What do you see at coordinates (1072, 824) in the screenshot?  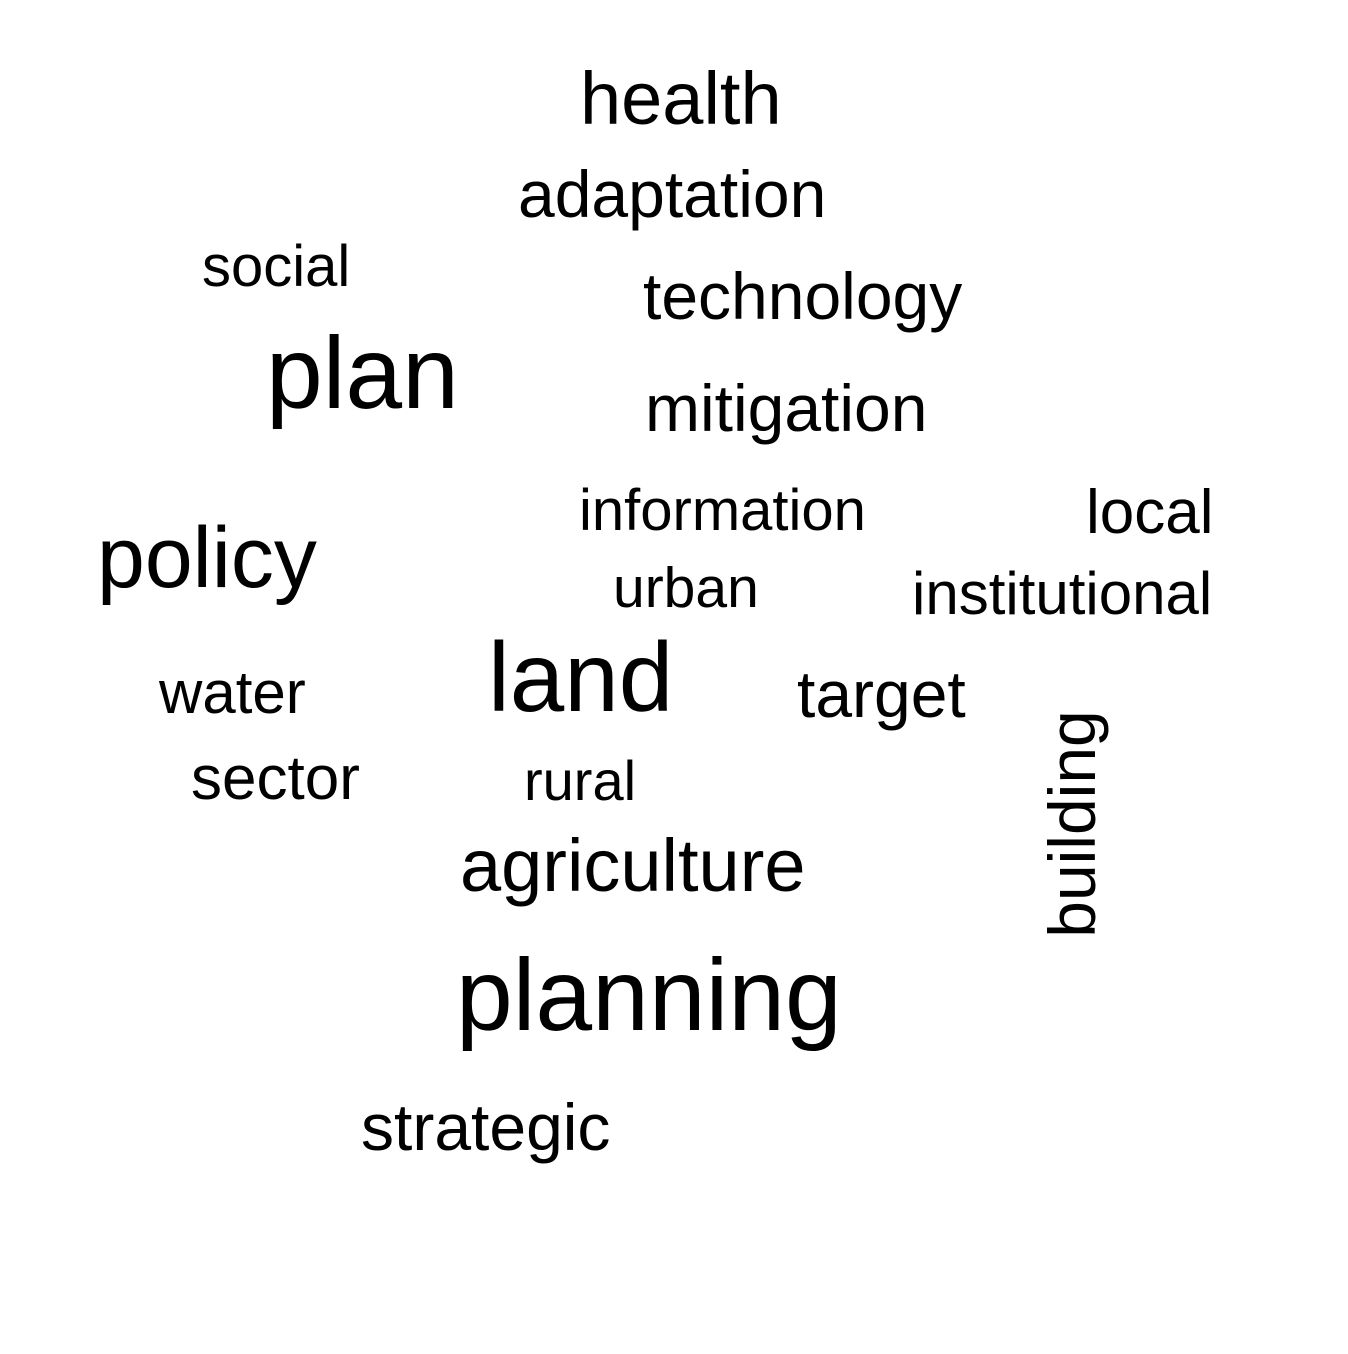 I see `word-building: building` at bounding box center [1072, 824].